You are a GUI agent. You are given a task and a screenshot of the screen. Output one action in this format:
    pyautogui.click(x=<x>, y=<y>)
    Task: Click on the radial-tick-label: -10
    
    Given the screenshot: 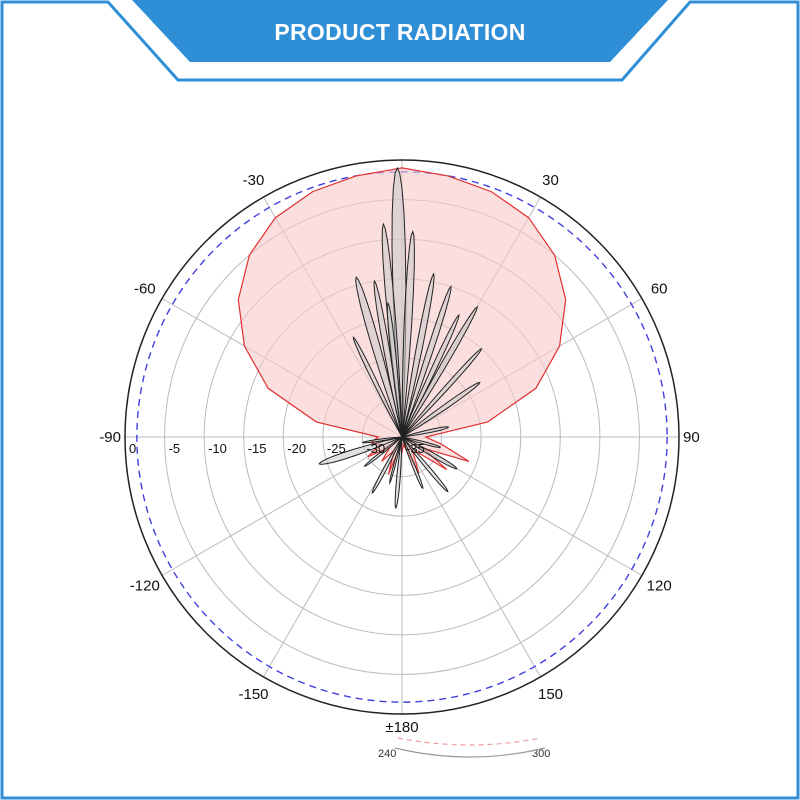 What is the action you would take?
    pyautogui.click(x=217, y=448)
    